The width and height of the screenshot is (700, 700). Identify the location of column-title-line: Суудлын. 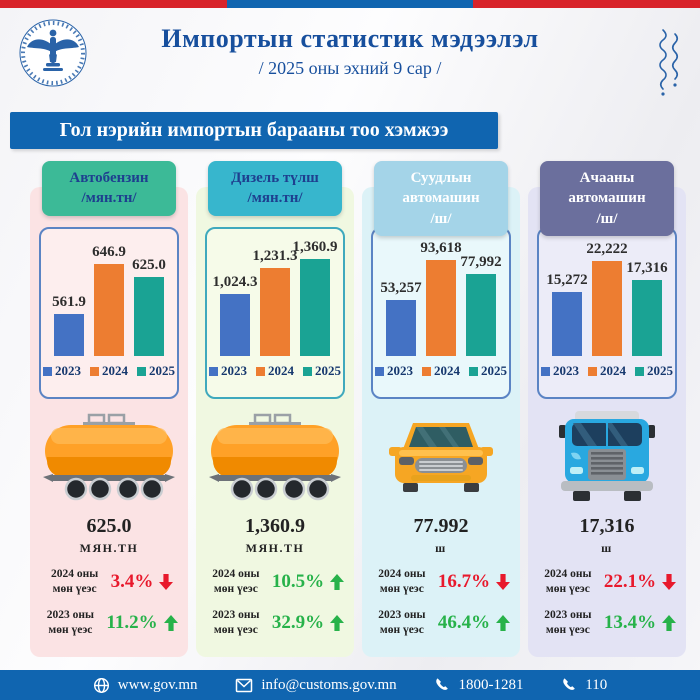
(441, 178).